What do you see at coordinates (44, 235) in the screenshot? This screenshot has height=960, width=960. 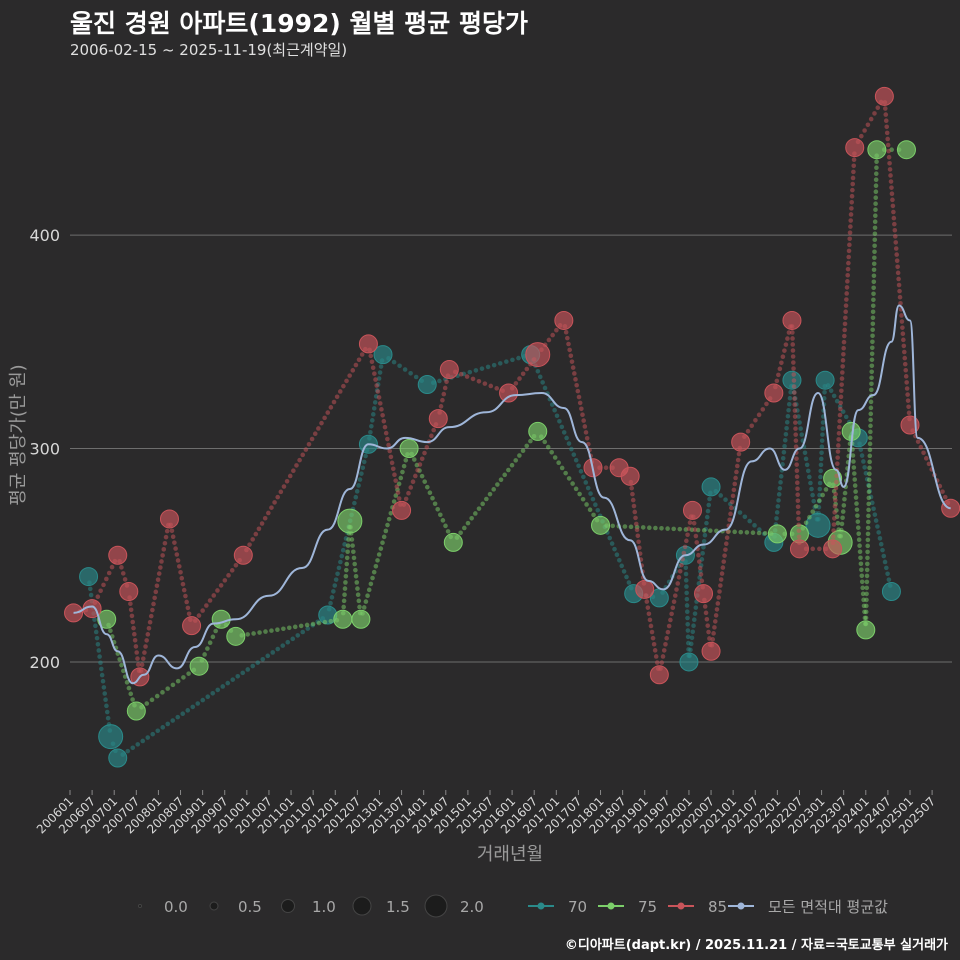 I see `y-tick-label: 400` at bounding box center [44, 235].